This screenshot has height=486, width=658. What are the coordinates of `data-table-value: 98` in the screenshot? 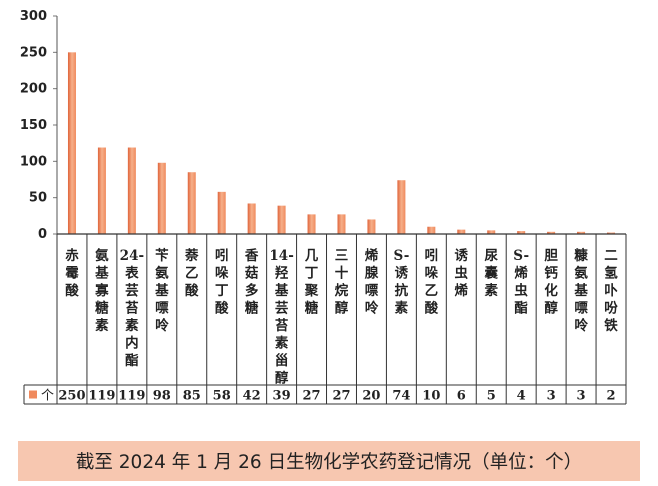 It's located at (162, 396).